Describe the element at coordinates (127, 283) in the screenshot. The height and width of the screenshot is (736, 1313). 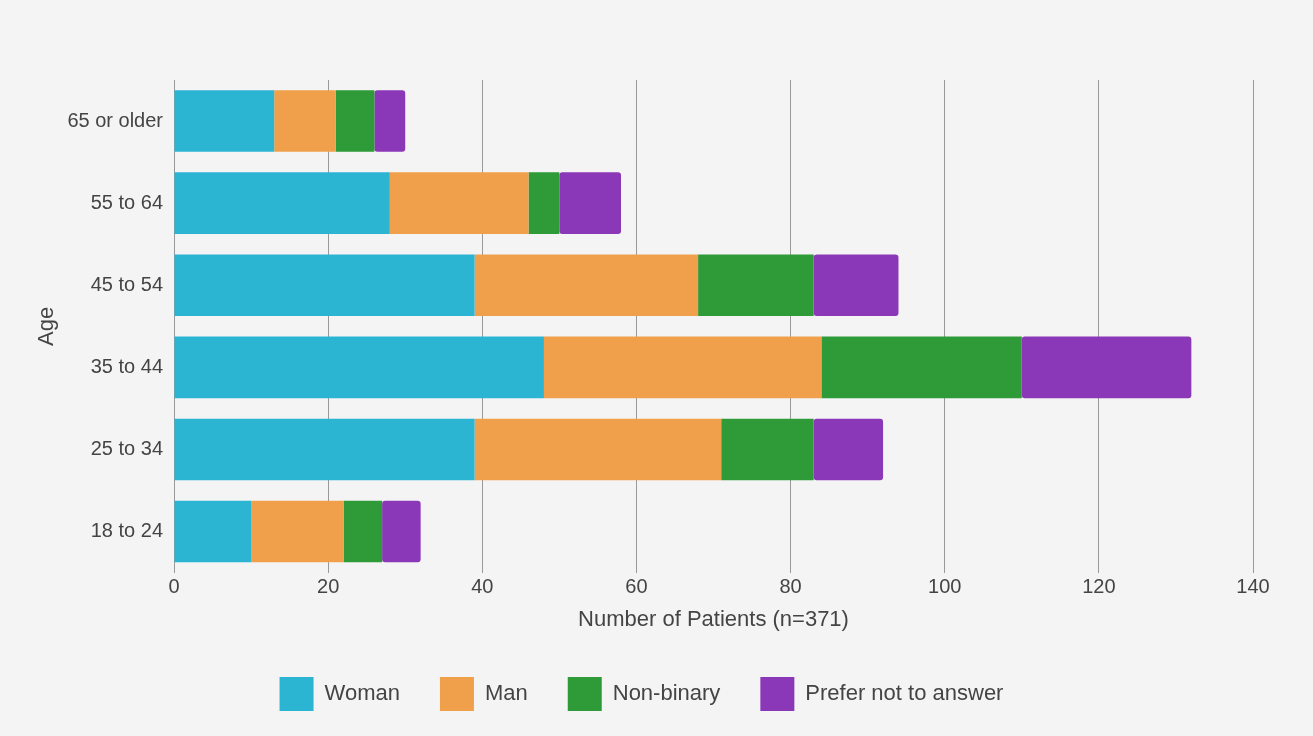
I see `y-tick-label: 45 to 54` at that location.